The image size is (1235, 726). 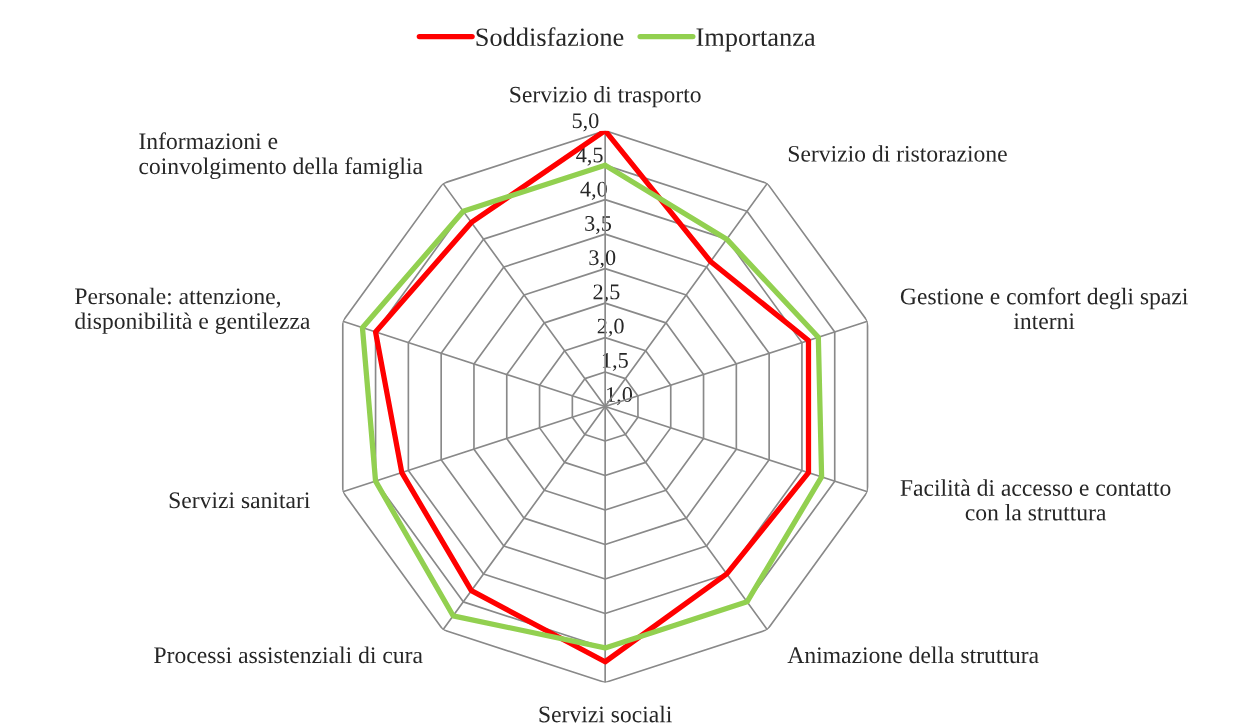 I want to click on y-tick-label: 2,5, so click(x=606, y=293).